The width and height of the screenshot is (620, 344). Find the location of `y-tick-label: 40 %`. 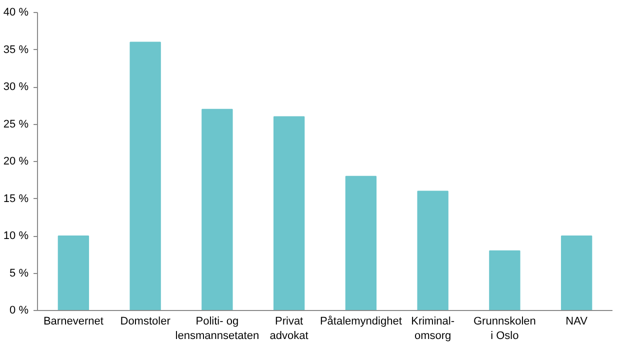

y-tick-label: 40 % is located at coordinates (16, 12).